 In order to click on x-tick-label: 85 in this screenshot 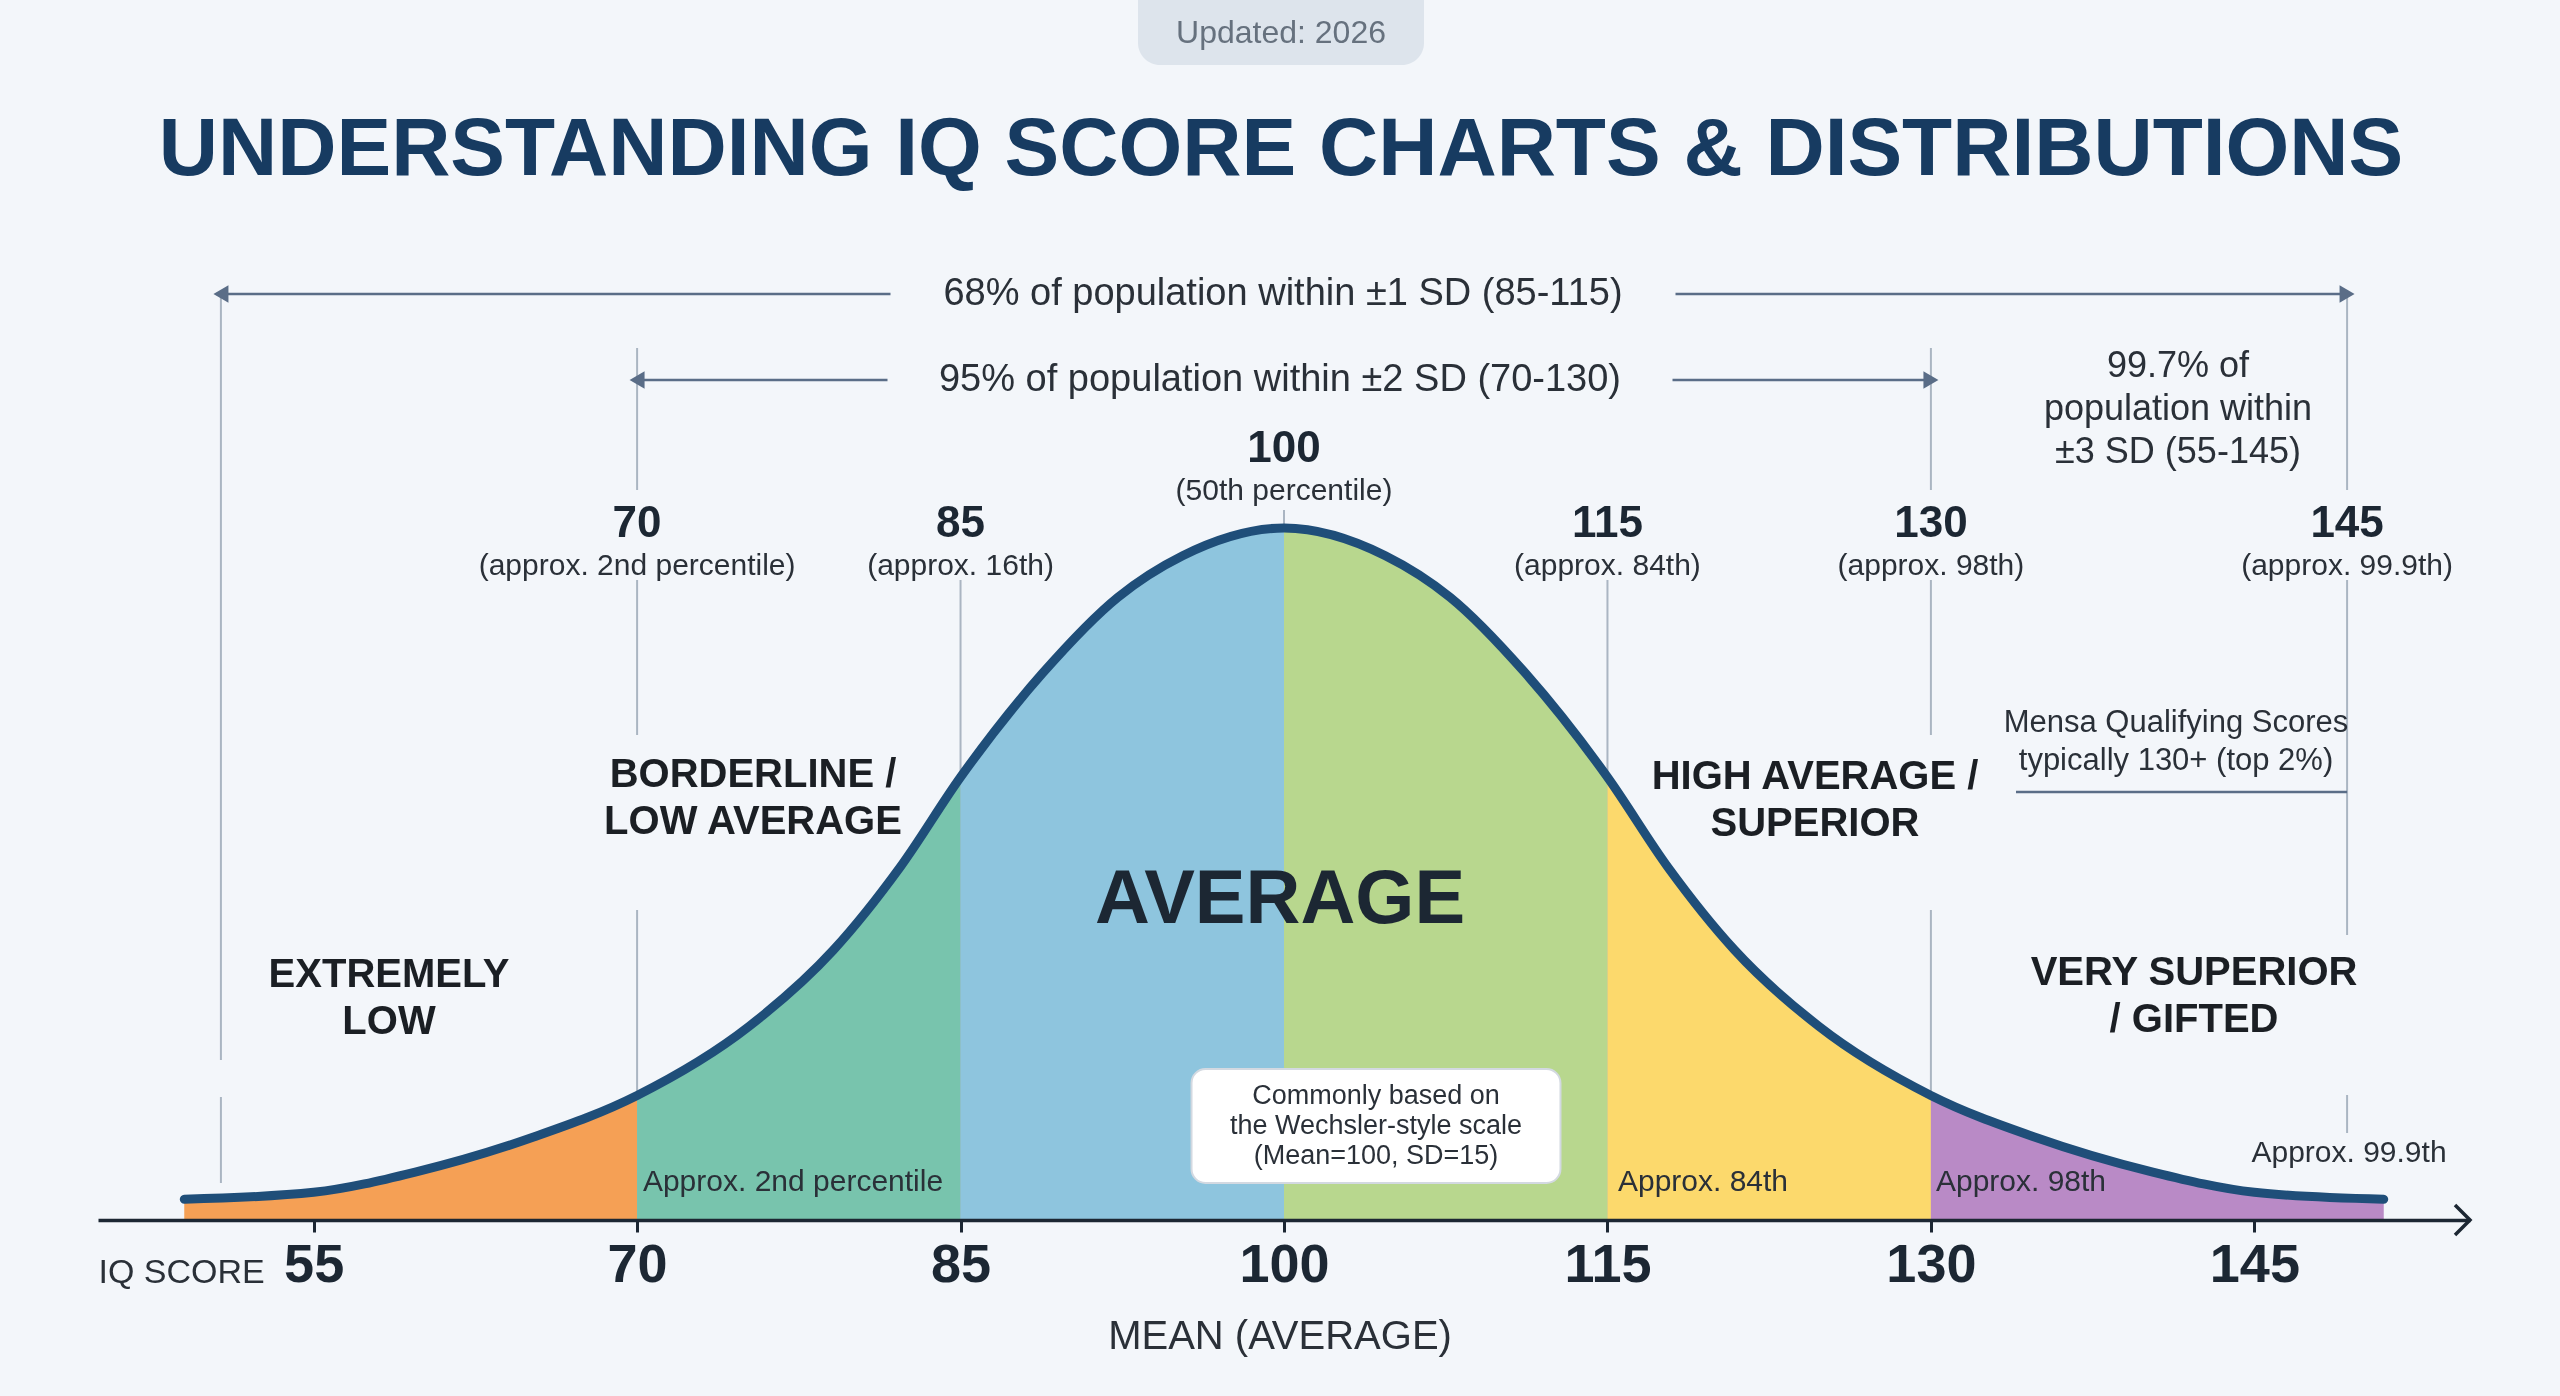, I will do `click(961, 1262)`.